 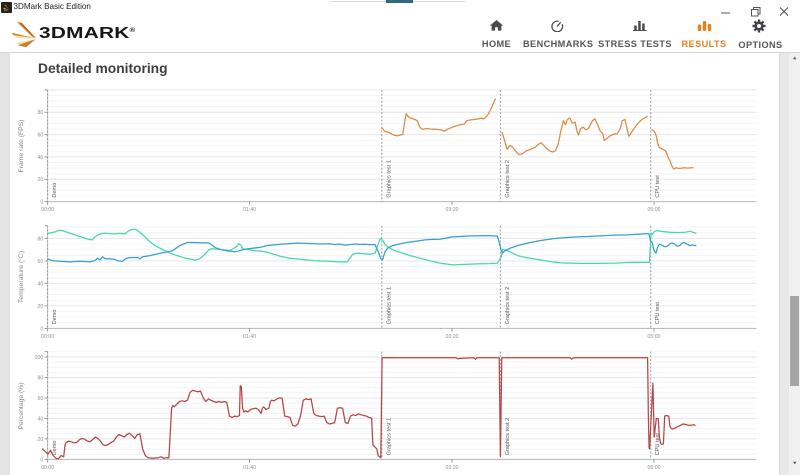 What do you see at coordinates (21, 405) in the screenshot?
I see `svg-text: Percentage (%)` at bounding box center [21, 405].